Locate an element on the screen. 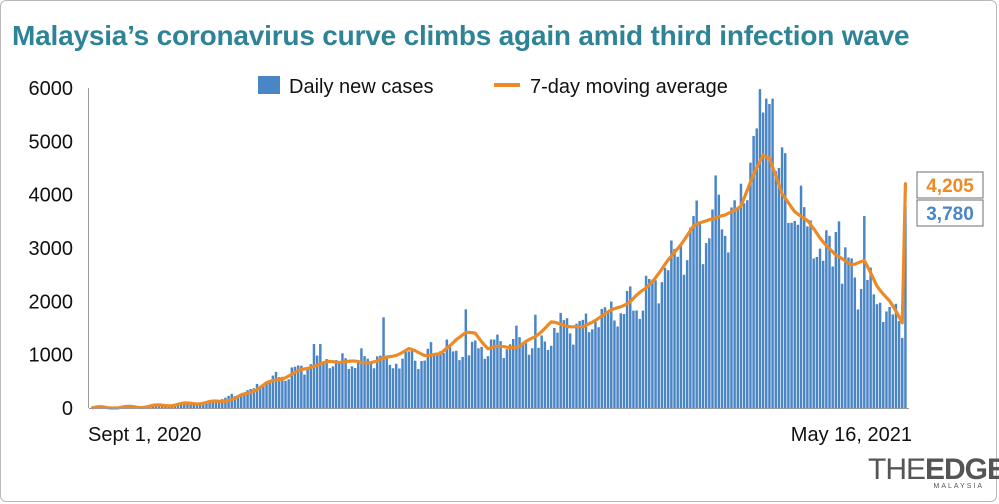 The image size is (999, 504). callout-value-daily-cases: 3,780 is located at coordinates (950, 214).